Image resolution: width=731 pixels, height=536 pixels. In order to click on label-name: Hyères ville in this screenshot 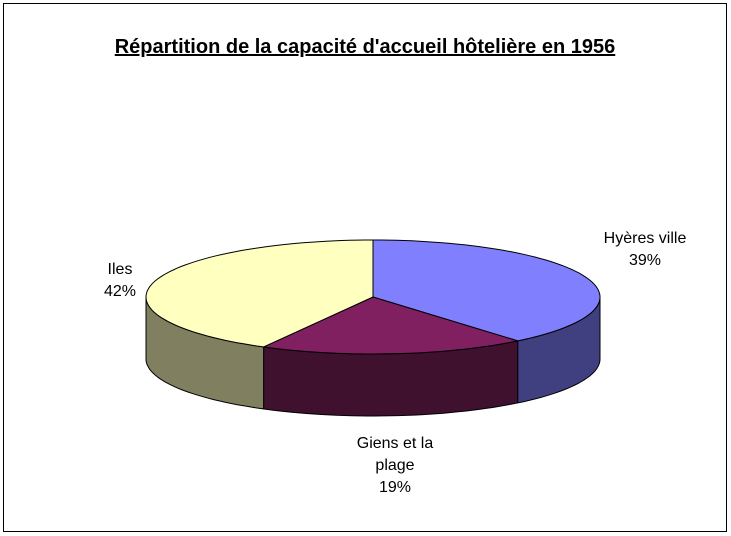, I will do `click(645, 238)`.